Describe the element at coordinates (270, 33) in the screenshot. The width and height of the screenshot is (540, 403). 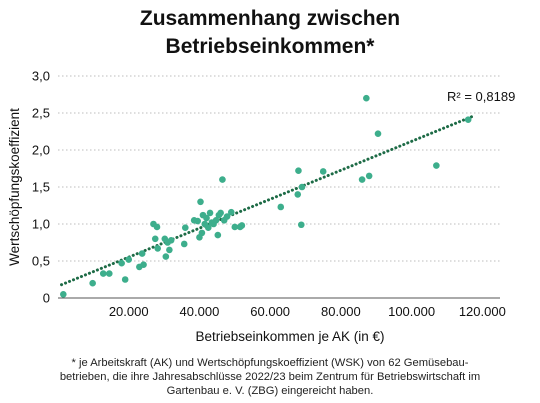
I see `chart-title: Zusammenhang zwischen Betriebseinkommen*` at that location.